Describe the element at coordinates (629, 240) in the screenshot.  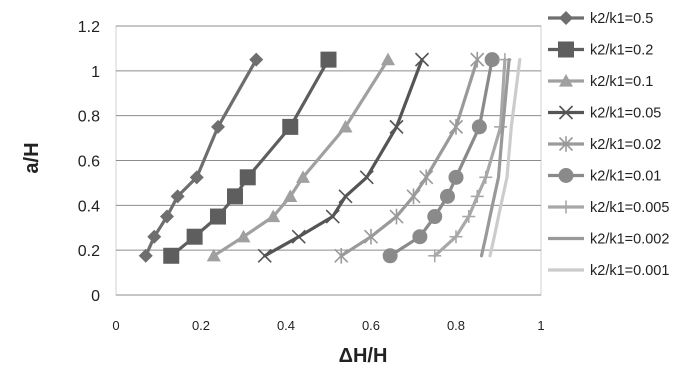
I see `legend-label: k2/k1=0.002` at that location.